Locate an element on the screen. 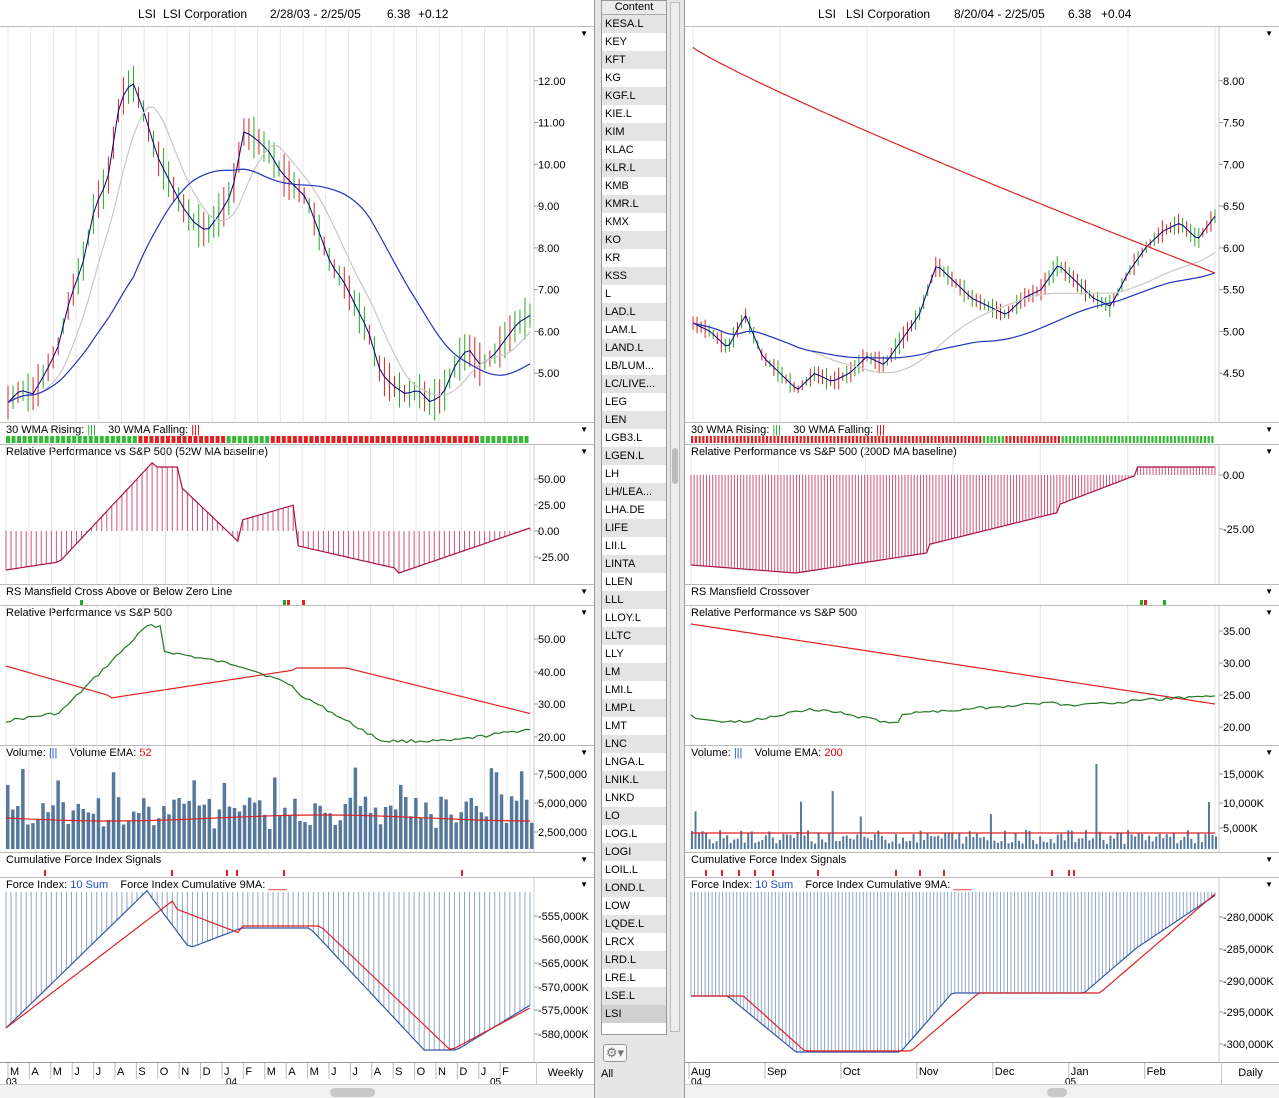 The height and width of the screenshot is (1098, 1279). list-item: LLTC is located at coordinates (634, 636).